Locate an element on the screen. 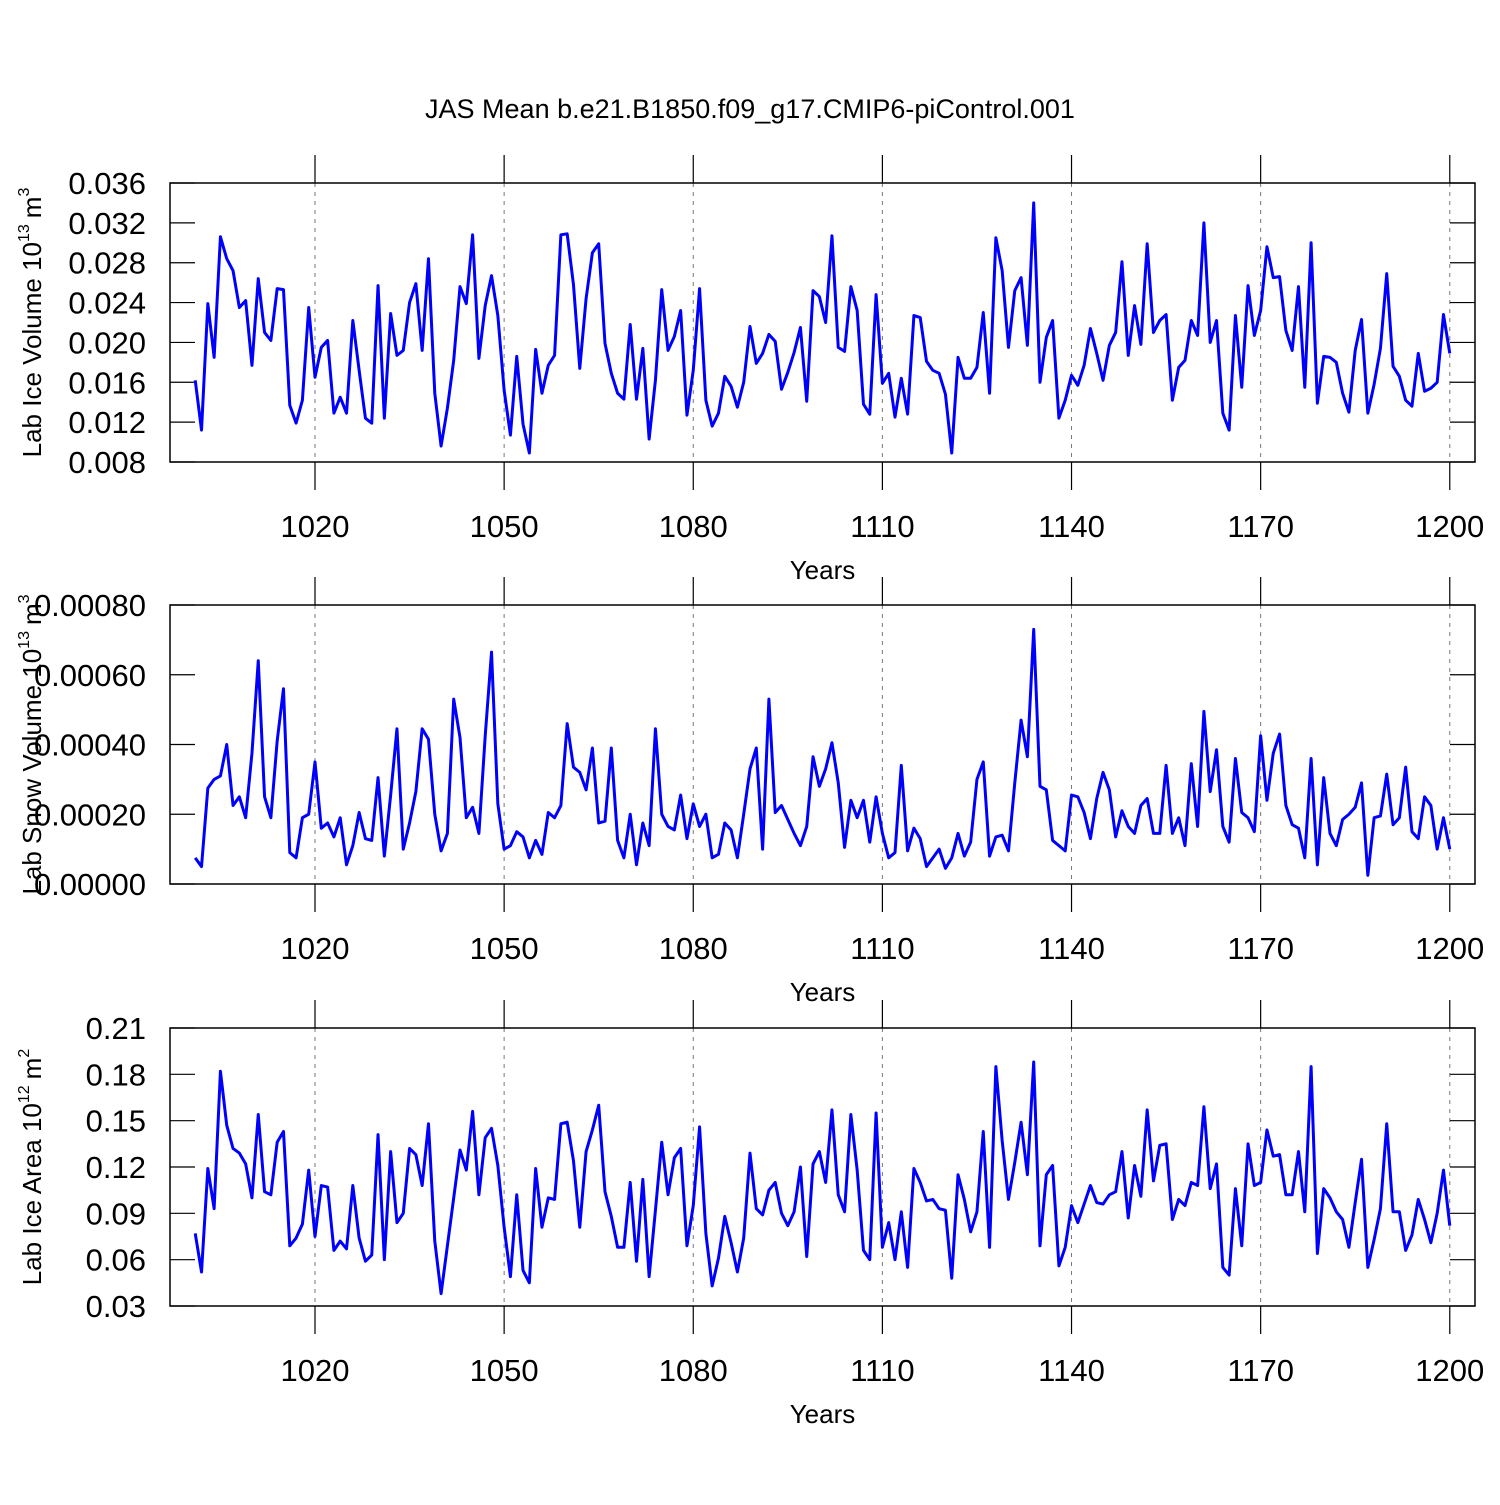 The width and height of the screenshot is (1500, 1505). y-axis-title-text: Lab Ice Volume 10 is located at coordinates (32, 349).